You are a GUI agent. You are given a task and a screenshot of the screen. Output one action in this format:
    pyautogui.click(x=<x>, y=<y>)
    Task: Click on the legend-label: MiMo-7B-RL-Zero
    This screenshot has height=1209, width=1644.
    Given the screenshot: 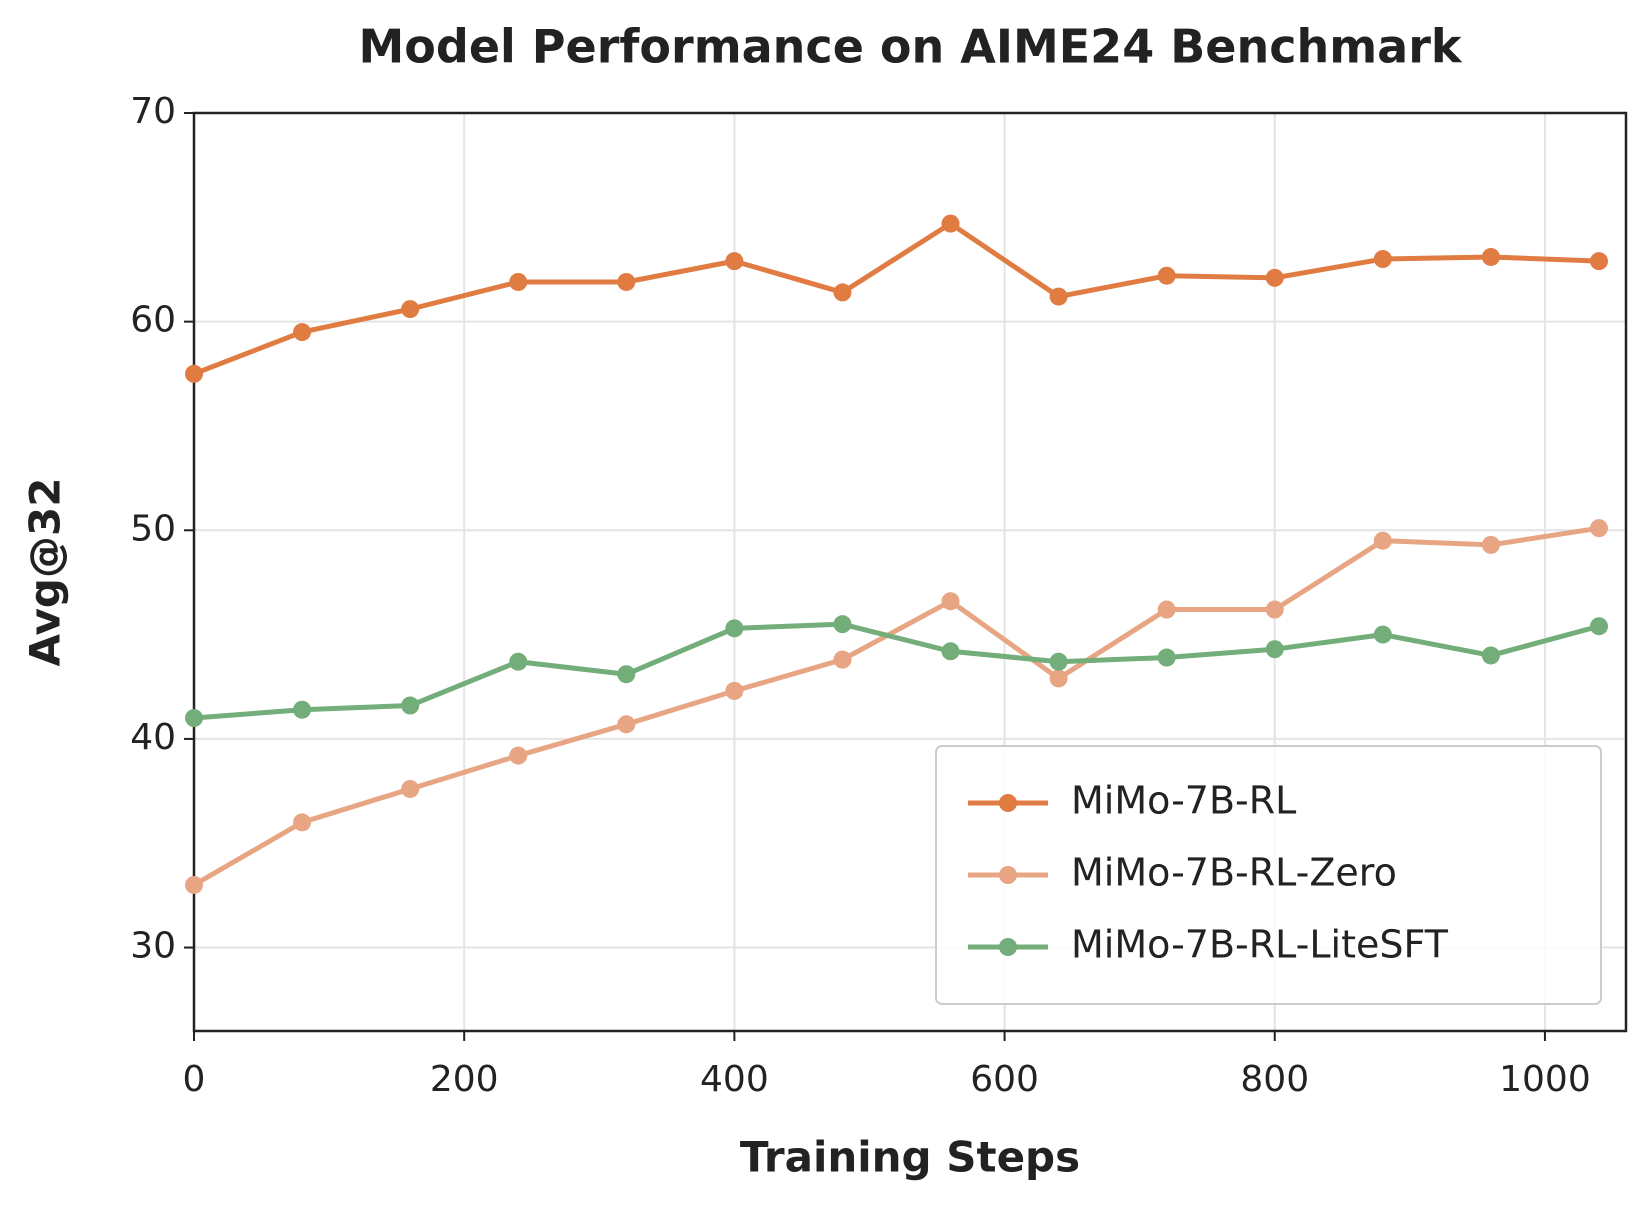 What is the action you would take?
    pyautogui.click(x=1234, y=873)
    